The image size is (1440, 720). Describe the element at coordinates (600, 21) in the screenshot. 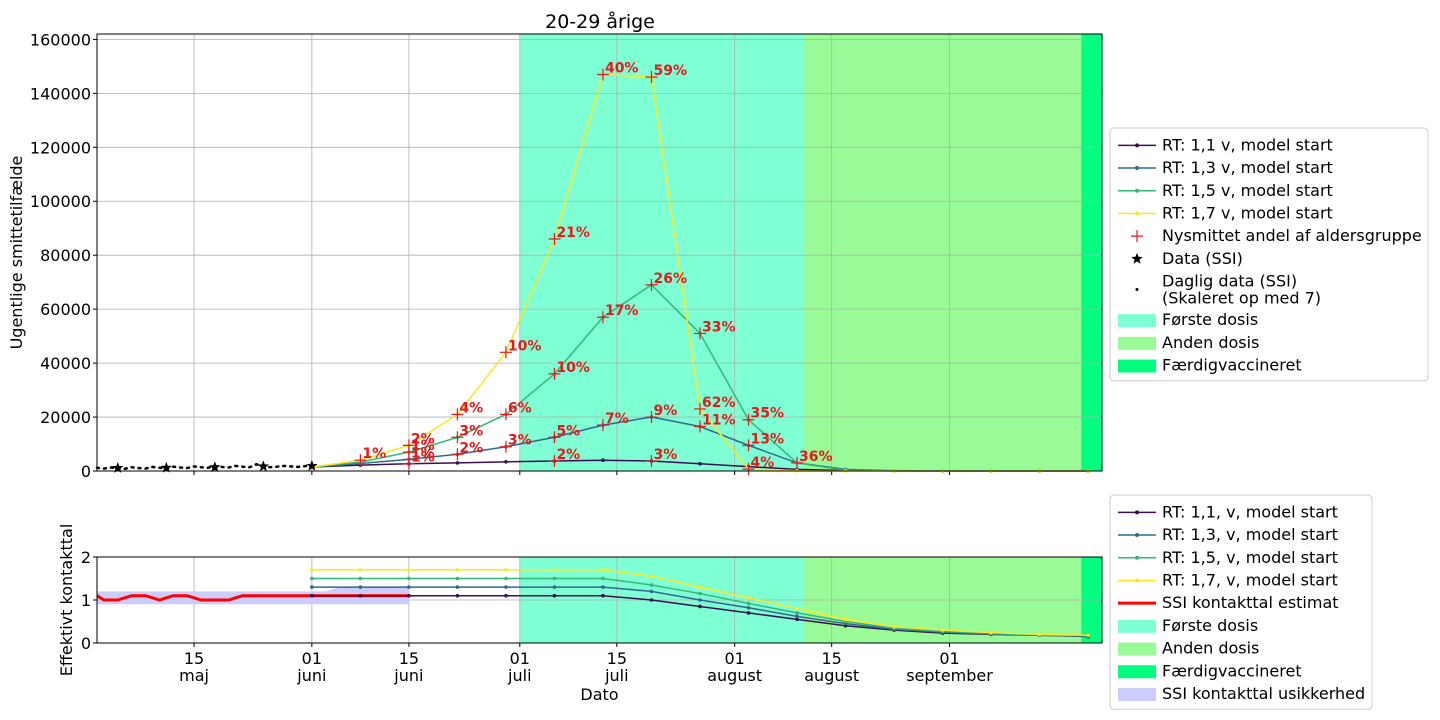

I see `chart-title: 20-29 årige` at that location.